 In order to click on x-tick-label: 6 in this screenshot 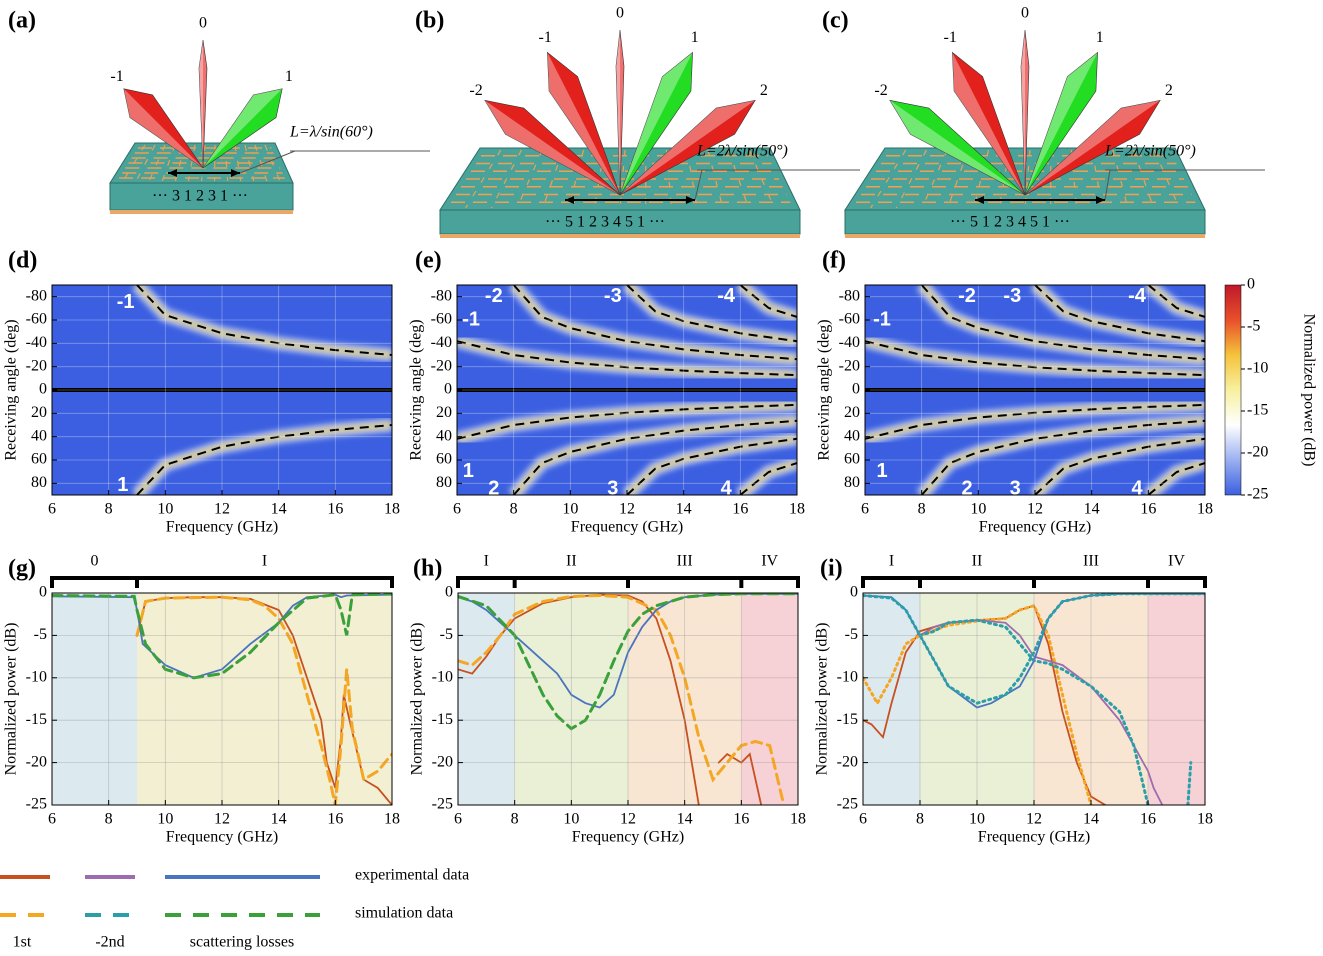, I will do `click(52, 819)`.